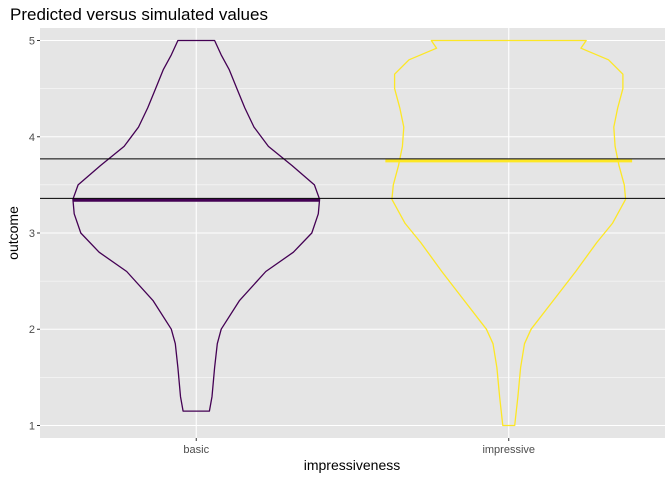 This screenshot has width=672, height=480. I want to click on x-tick-label: basic, so click(196, 450).